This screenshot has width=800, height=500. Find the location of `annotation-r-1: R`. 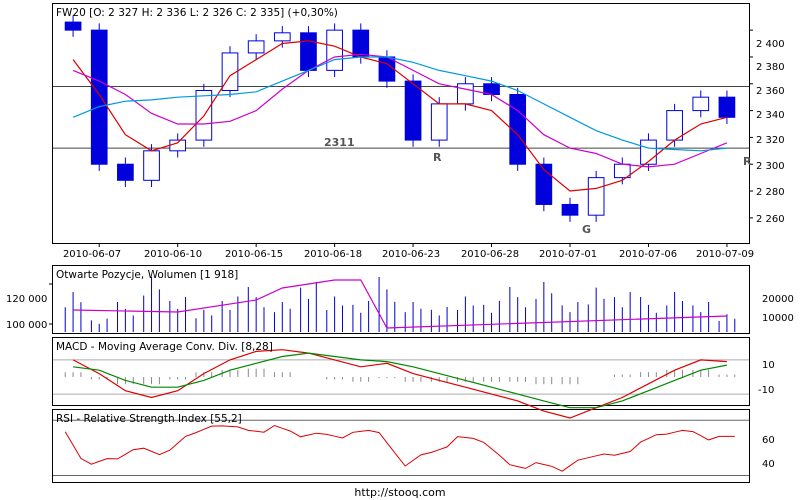

annotation-r-1: R is located at coordinates (437, 157).